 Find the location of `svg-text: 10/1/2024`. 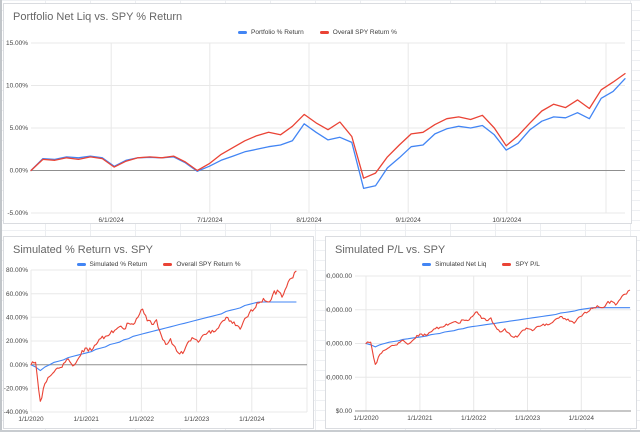

svg-text: 10/1/2024 is located at coordinates (506, 220).